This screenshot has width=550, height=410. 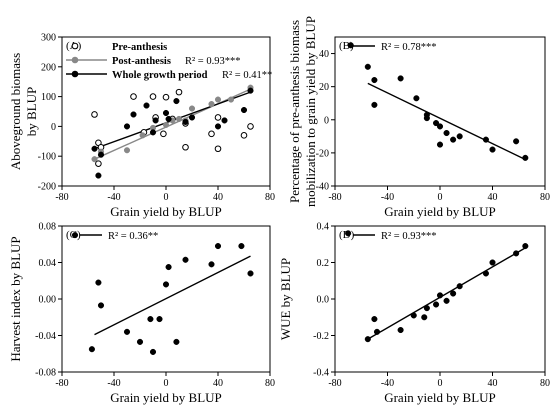 I want to click on y-tick-label: -0.08, so click(x=45, y=373).